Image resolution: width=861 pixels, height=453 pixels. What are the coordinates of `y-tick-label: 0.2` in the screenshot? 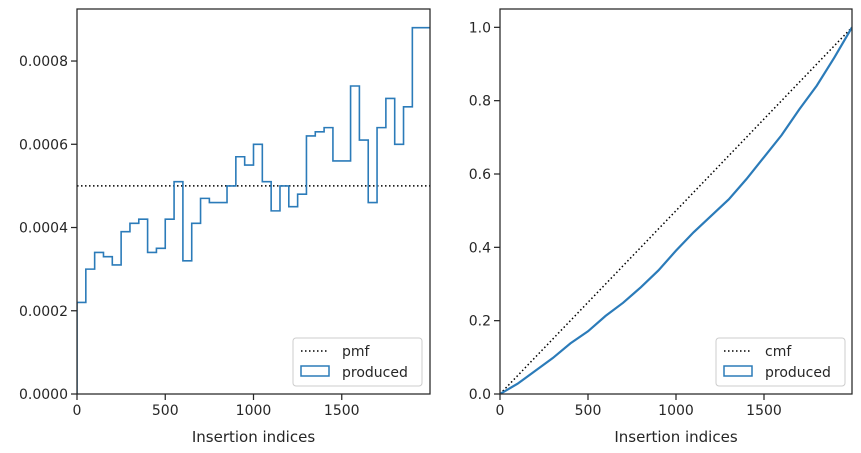 It's located at (480, 322).